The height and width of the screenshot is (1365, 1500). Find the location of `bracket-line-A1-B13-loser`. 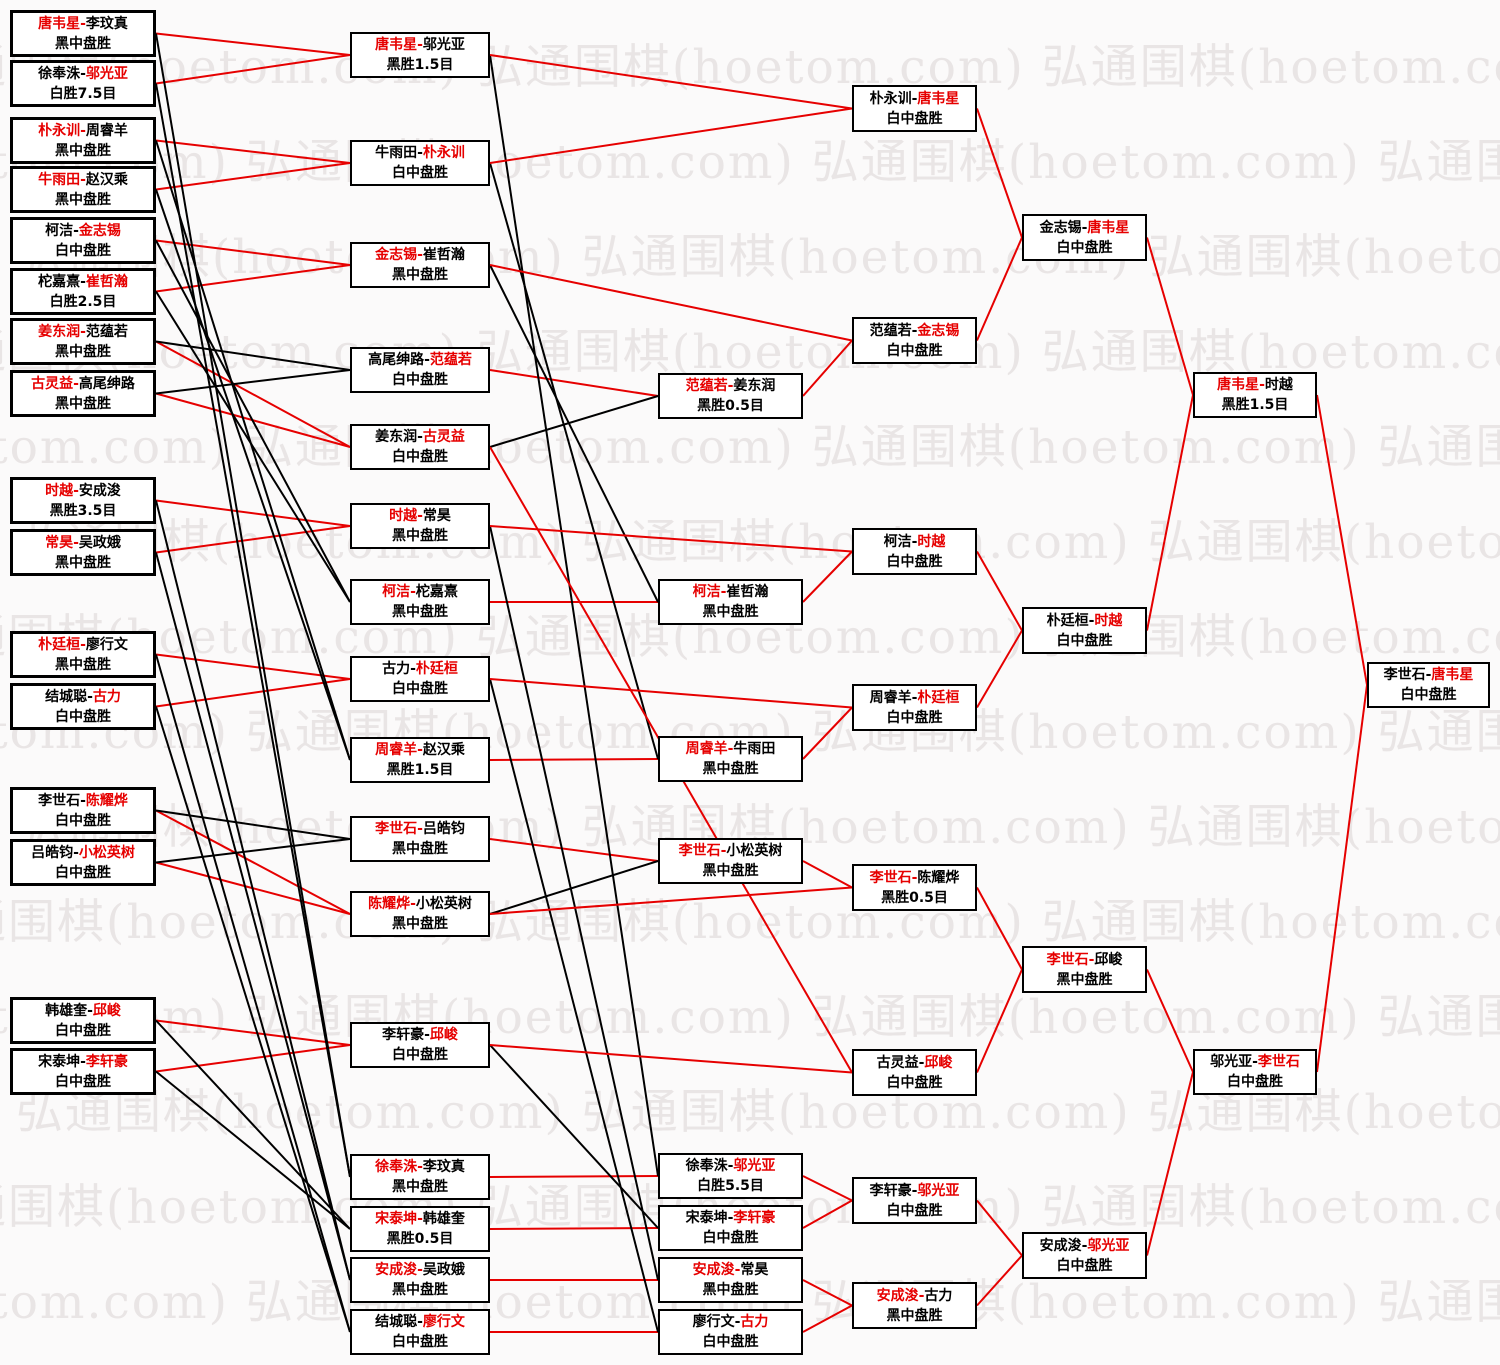

bracket-line-A1-B13-loser is located at coordinates (253, 605).